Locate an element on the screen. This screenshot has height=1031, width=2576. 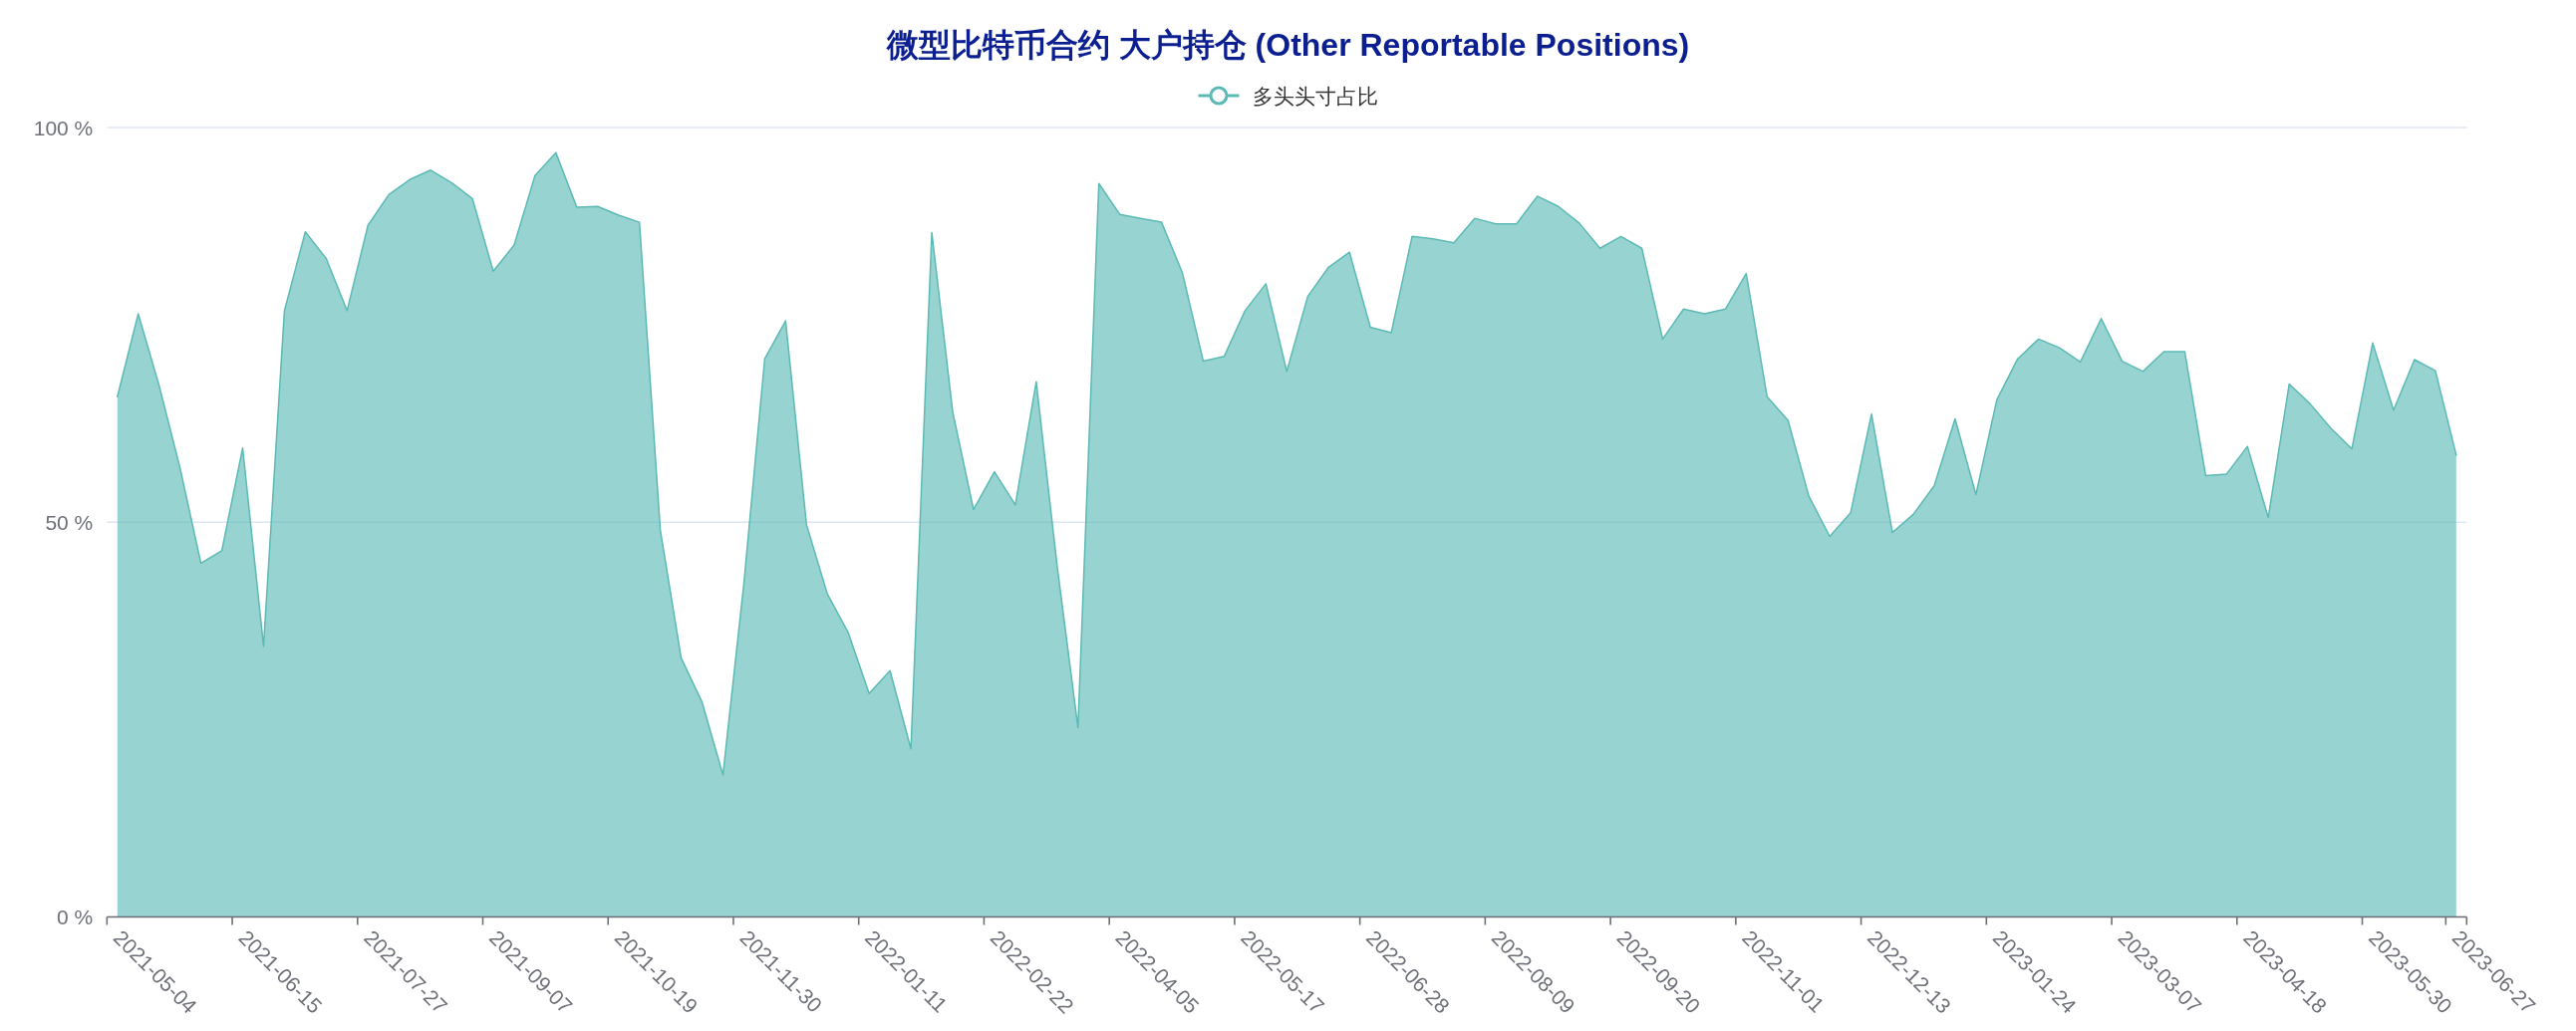
legend-label: 多头头寸占比 is located at coordinates (1315, 96).